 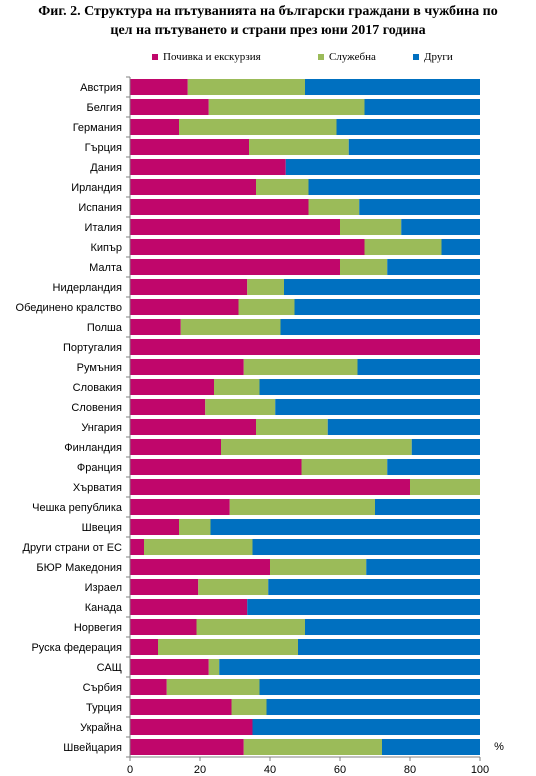 What do you see at coordinates (212, 57) in the screenshot?
I see `legend-label-vacation: Почивка и екскурзия` at bounding box center [212, 57].